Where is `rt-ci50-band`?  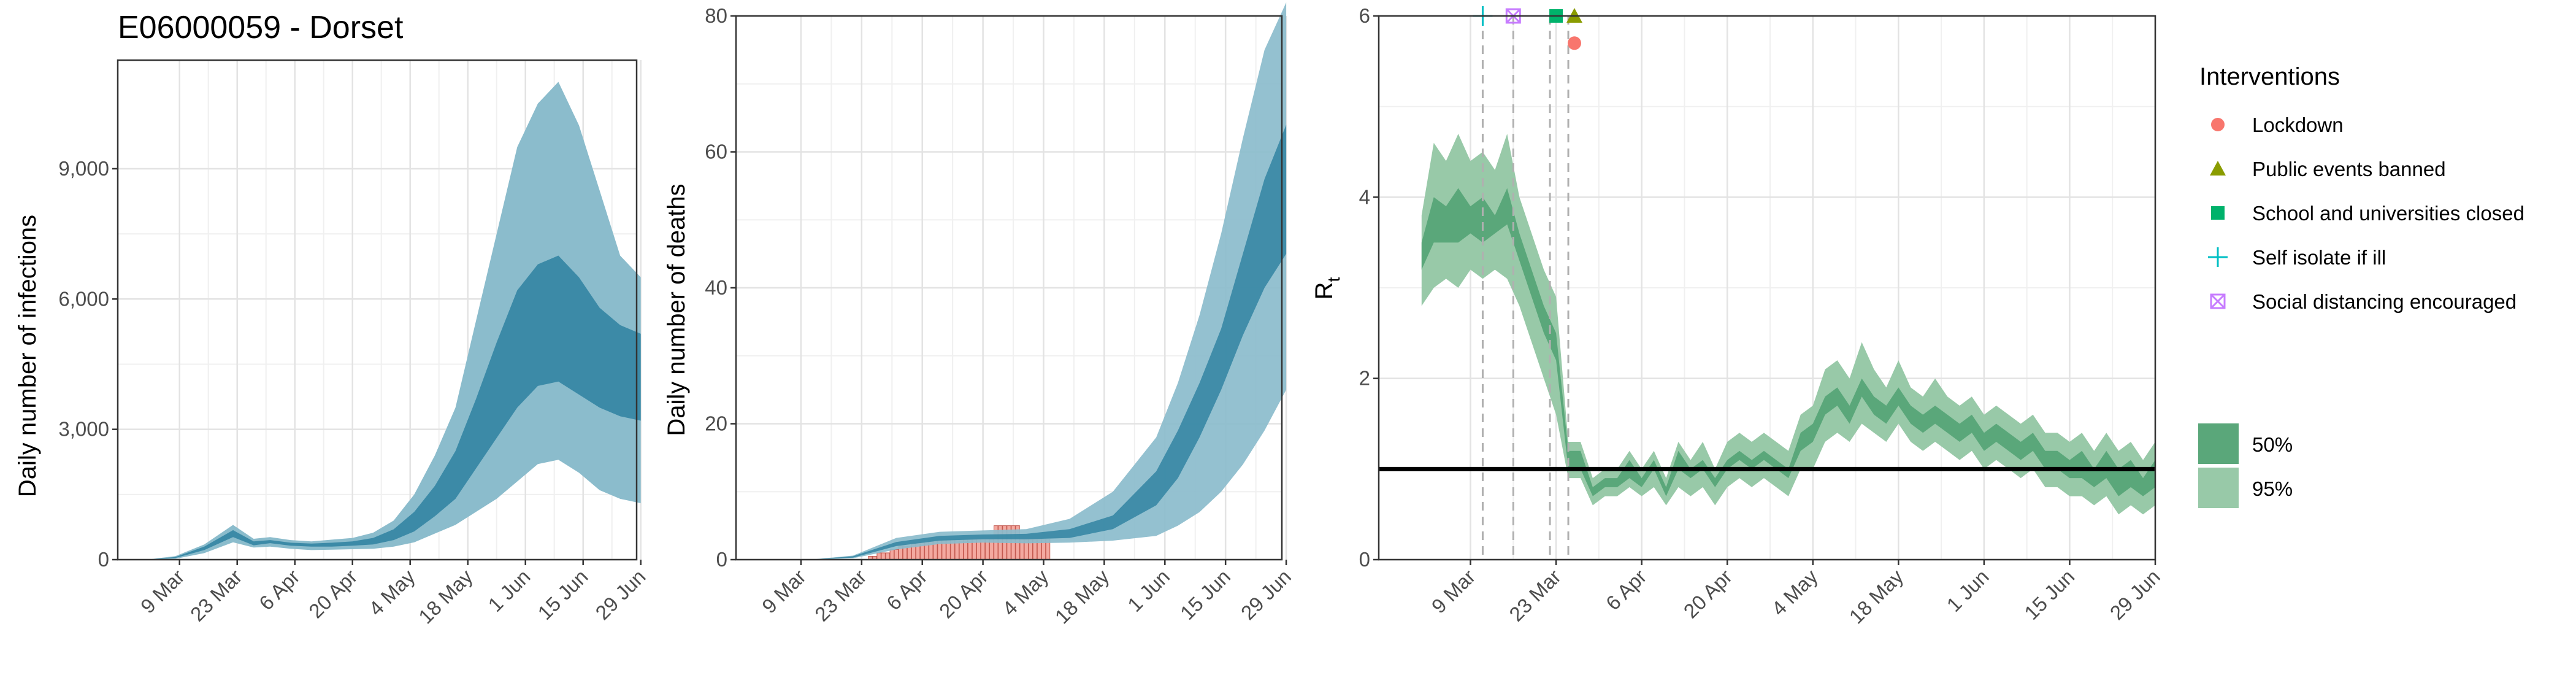
rt-ci50-band is located at coordinates (1788, 342).